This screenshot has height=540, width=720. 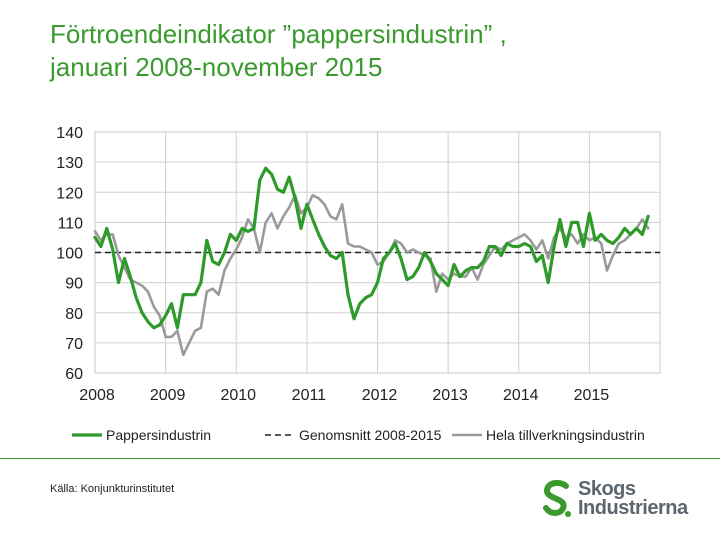 What do you see at coordinates (112, 489) in the screenshot?
I see `source-note: Källa: Konjunkturinstitutet` at bounding box center [112, 489].